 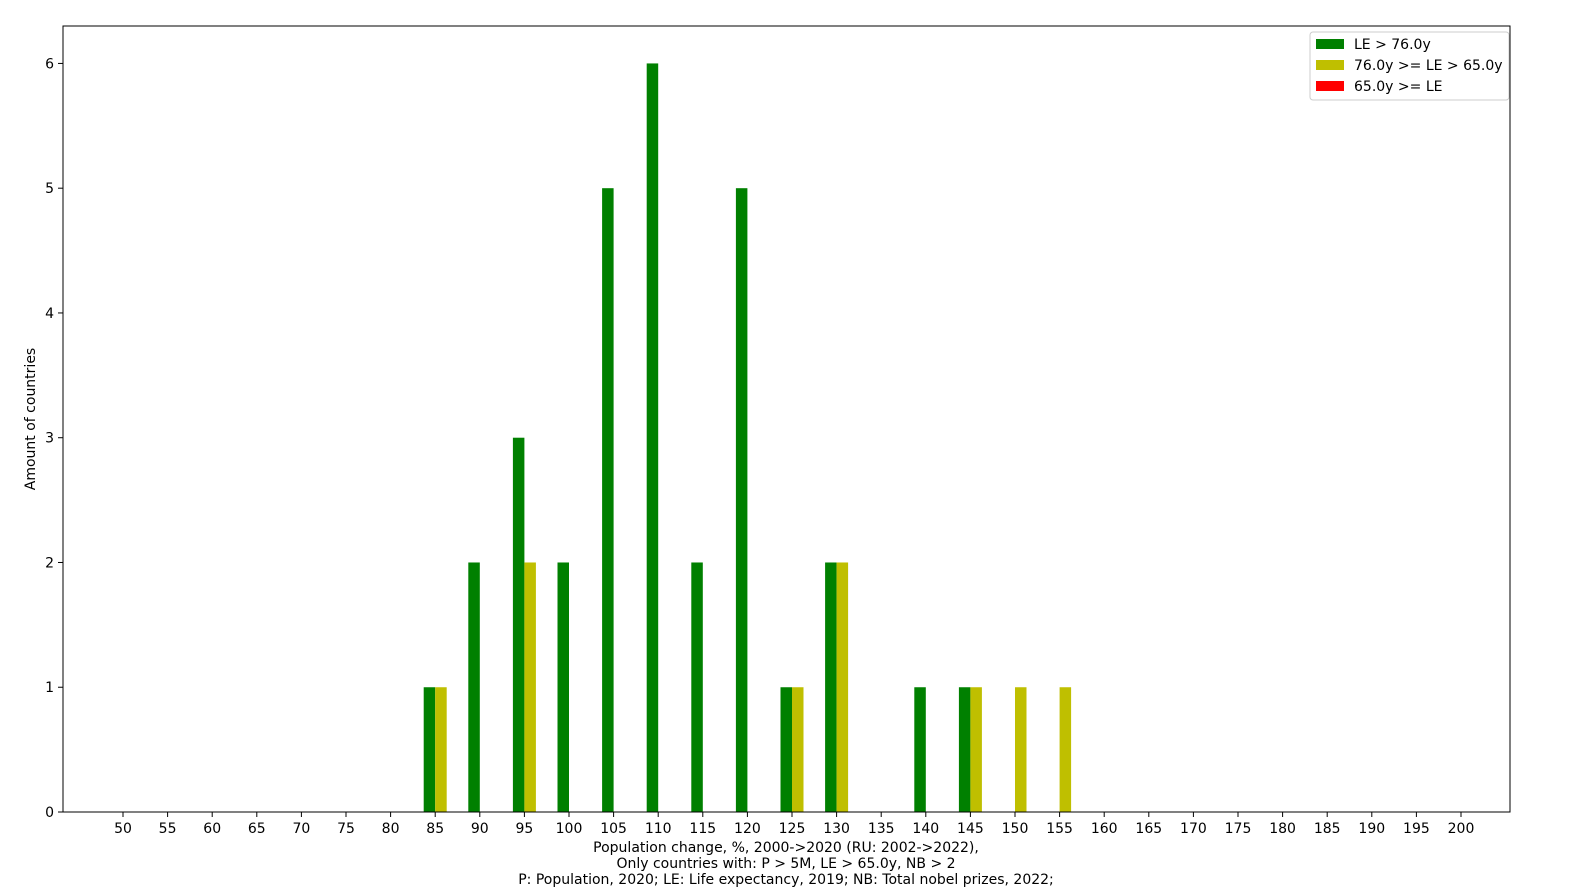 I want to click on x-tick-label-150: 150, so click(x=1015, y=829).